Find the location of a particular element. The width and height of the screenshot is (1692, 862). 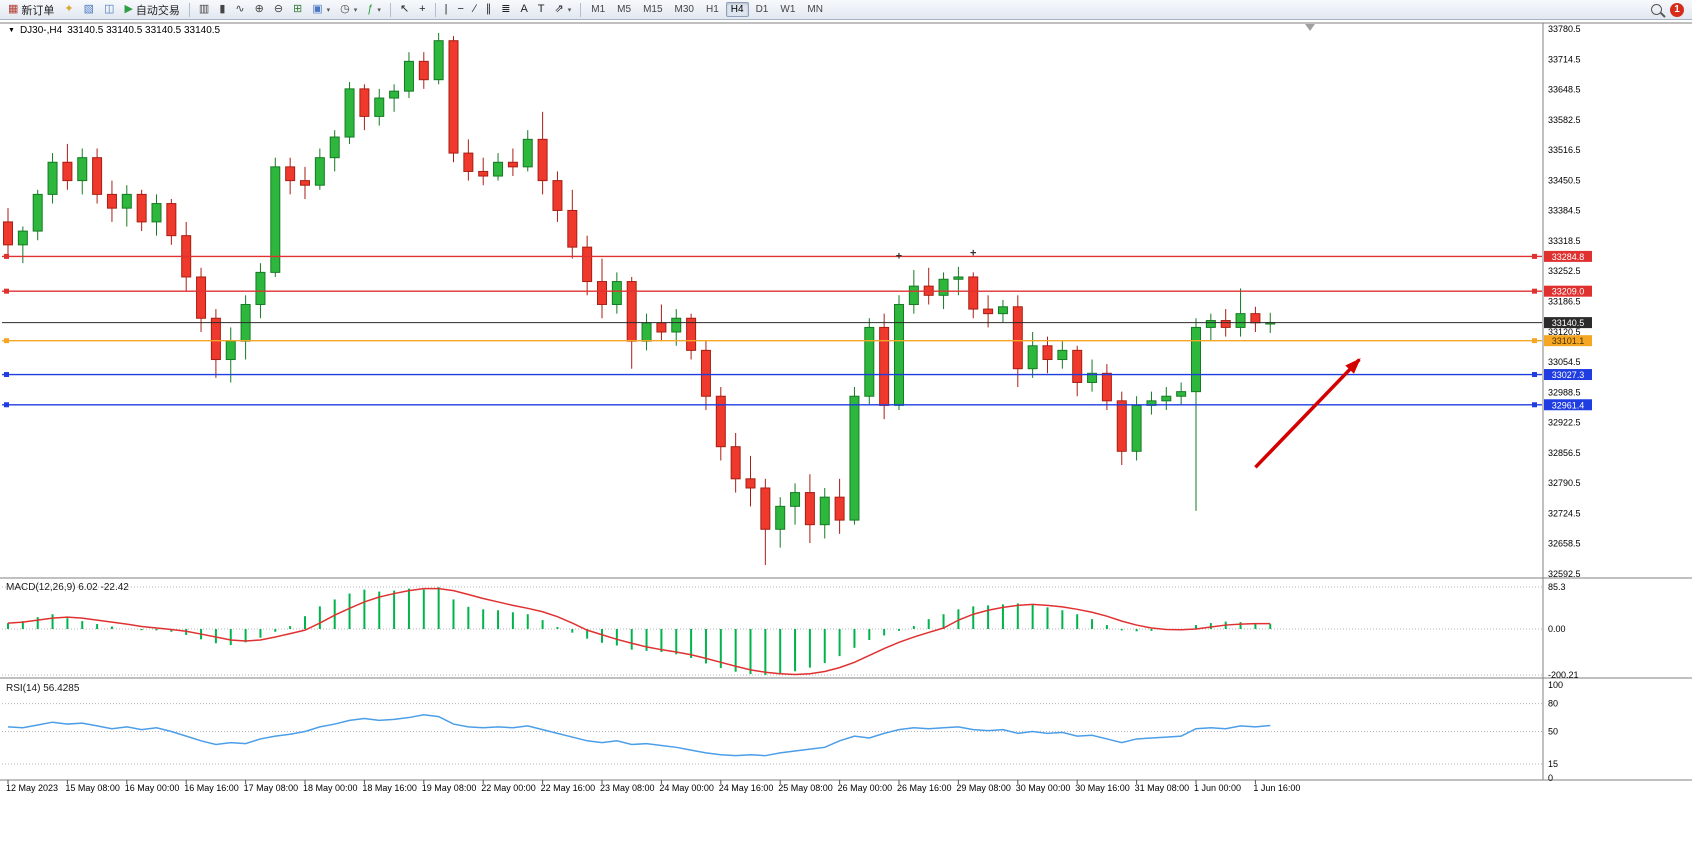

zoom-out-icon: ⊖ is located at coordinates (278, 9).